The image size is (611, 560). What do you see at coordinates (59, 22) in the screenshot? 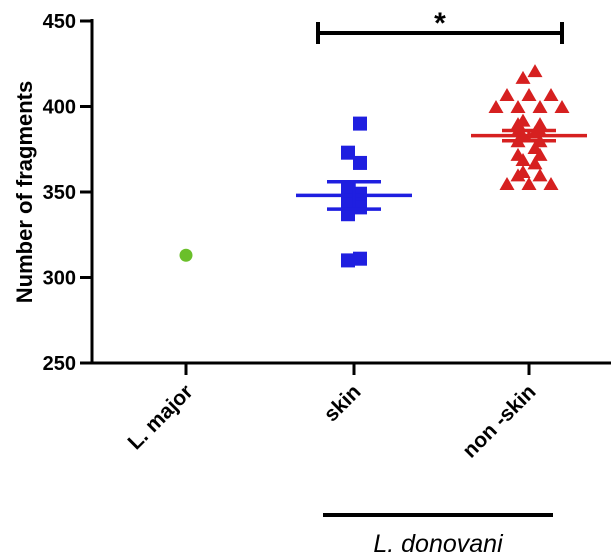
I see `y-tick-label-450: 450` at bounding box center [59, 22].